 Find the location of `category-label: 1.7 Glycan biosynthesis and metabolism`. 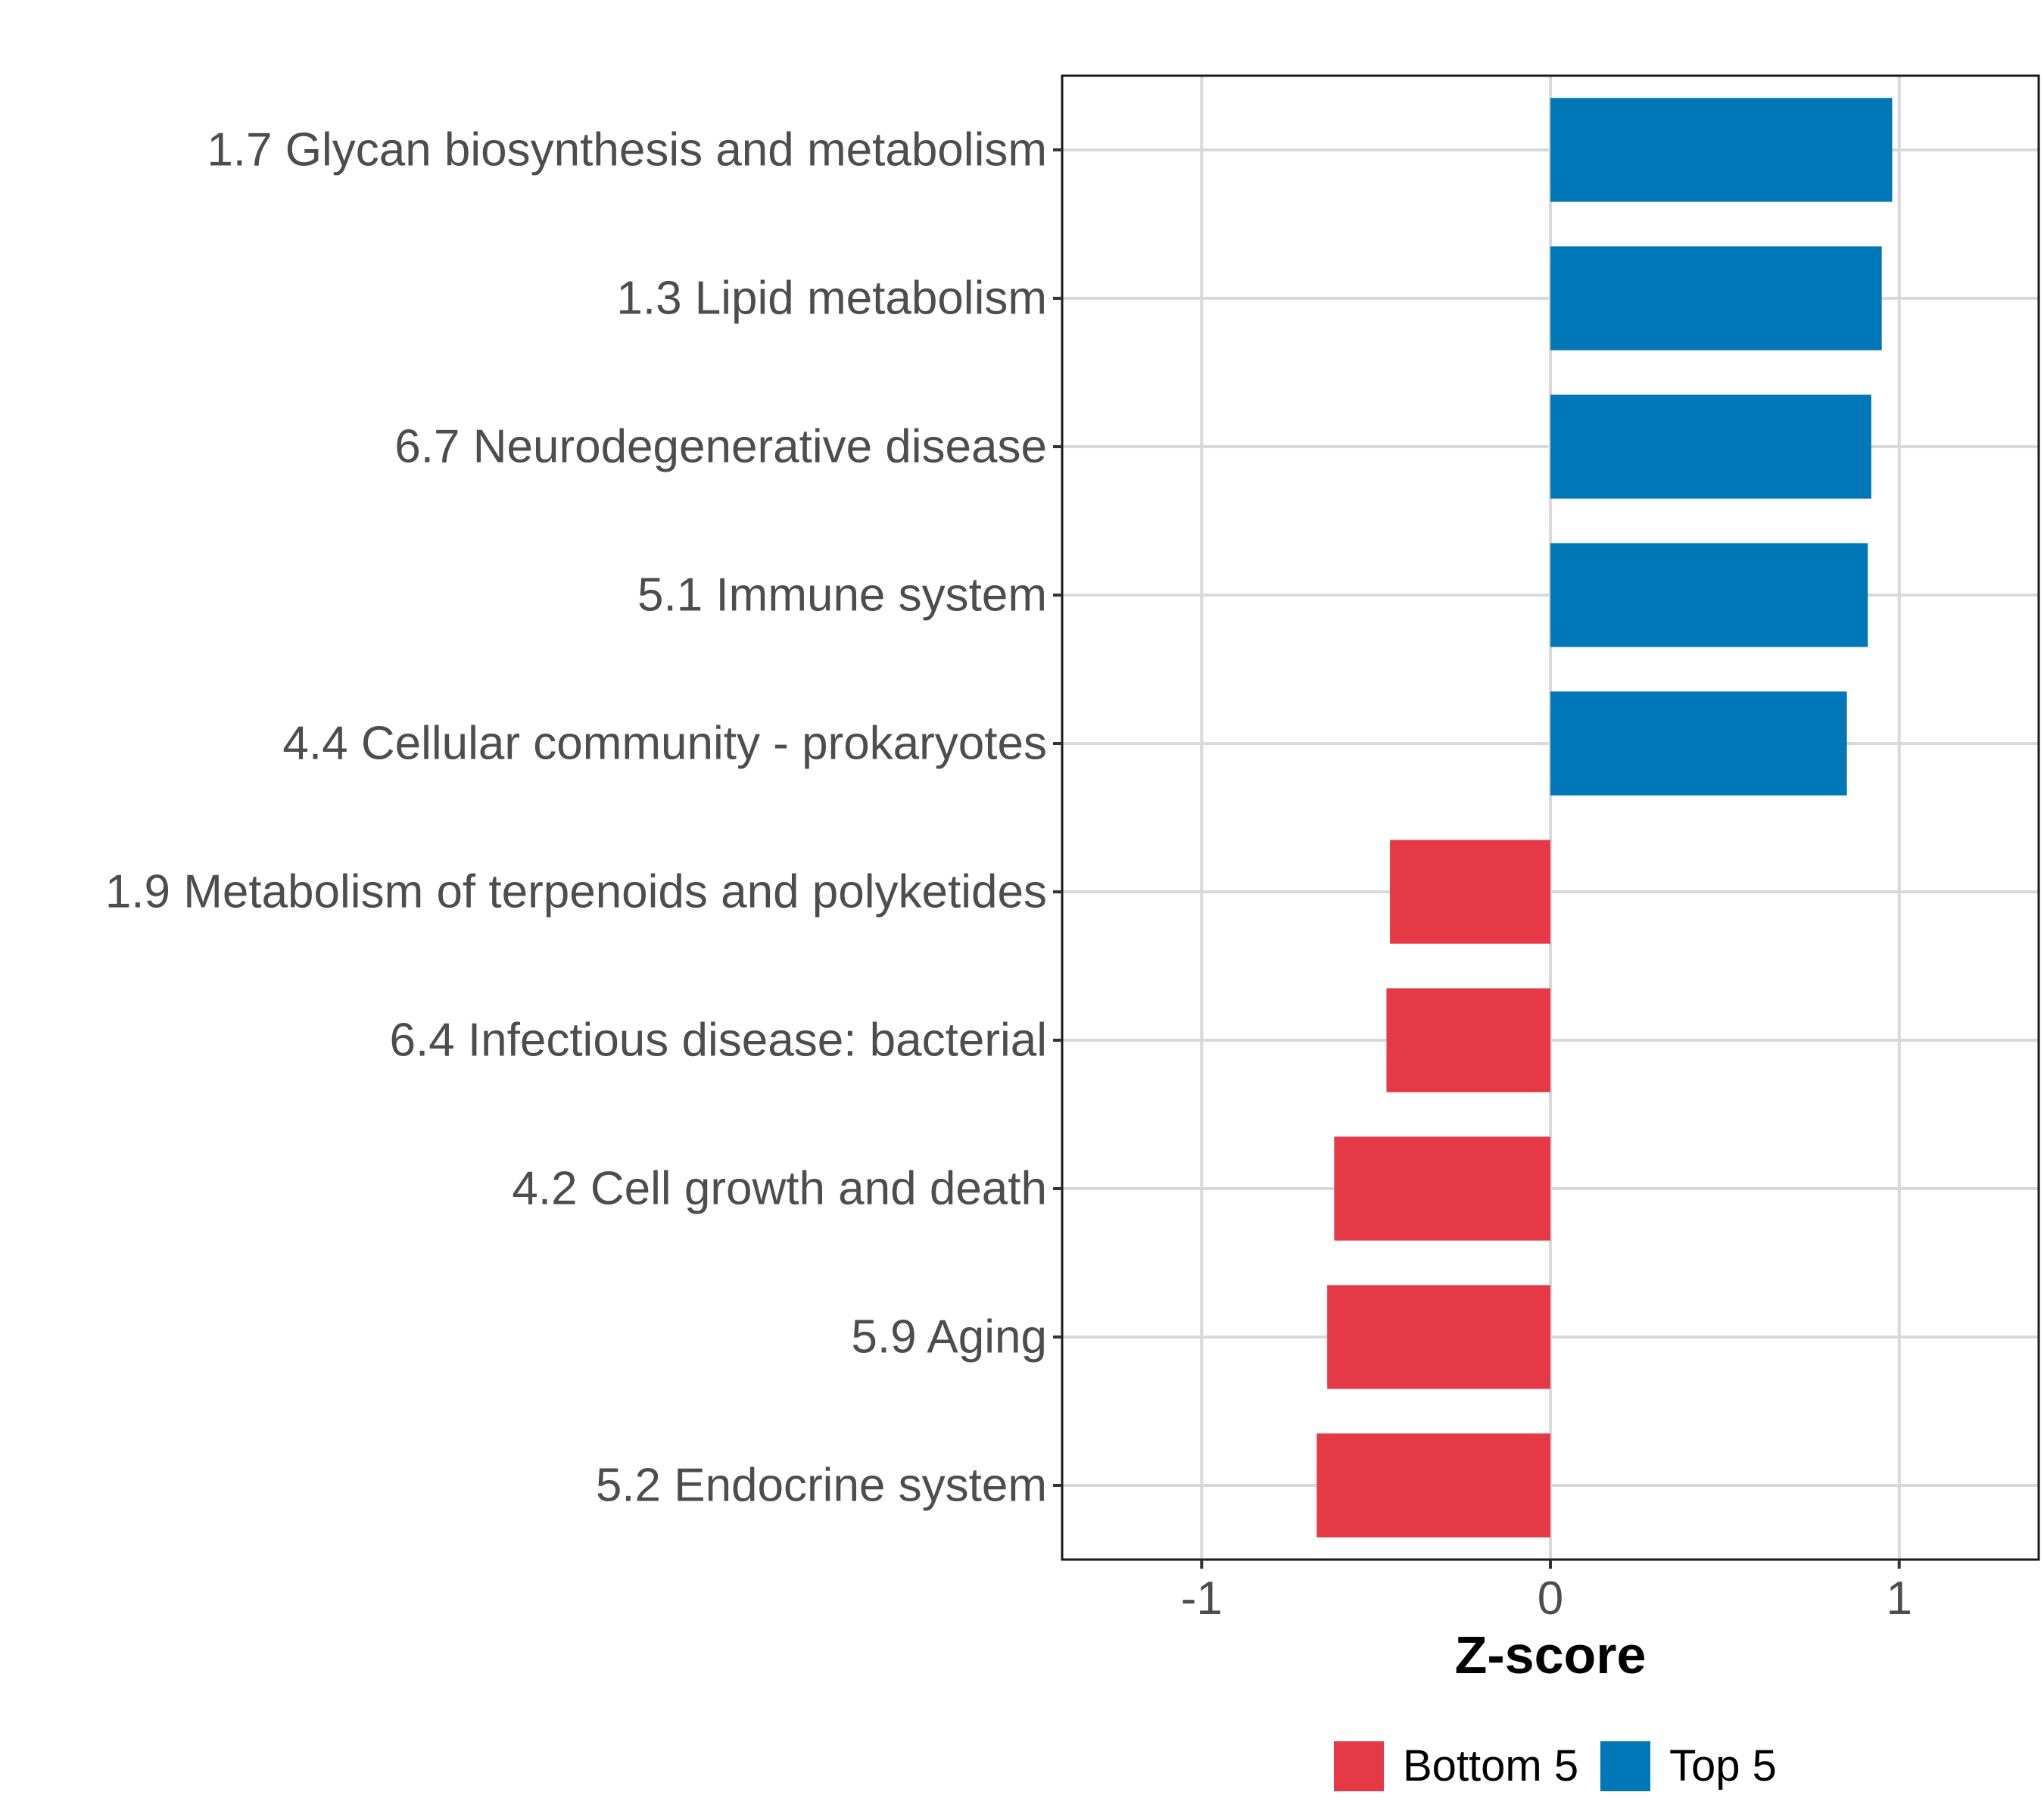

category-label: 1.7 Glycan biosynthesis and metabolism is located at coordinates (627, 150).